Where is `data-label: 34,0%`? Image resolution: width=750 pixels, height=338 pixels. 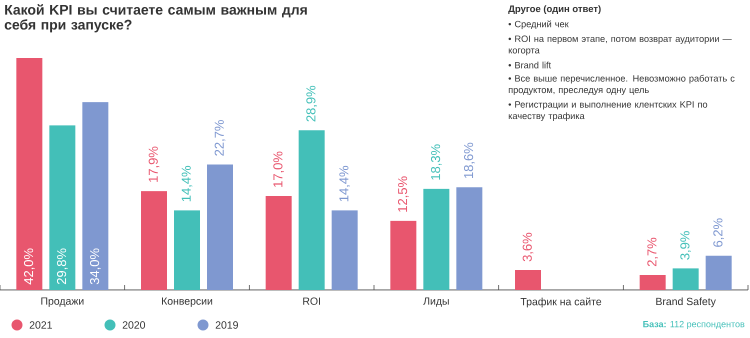
data-label: 34,0% is located at coordinates (95, 266).